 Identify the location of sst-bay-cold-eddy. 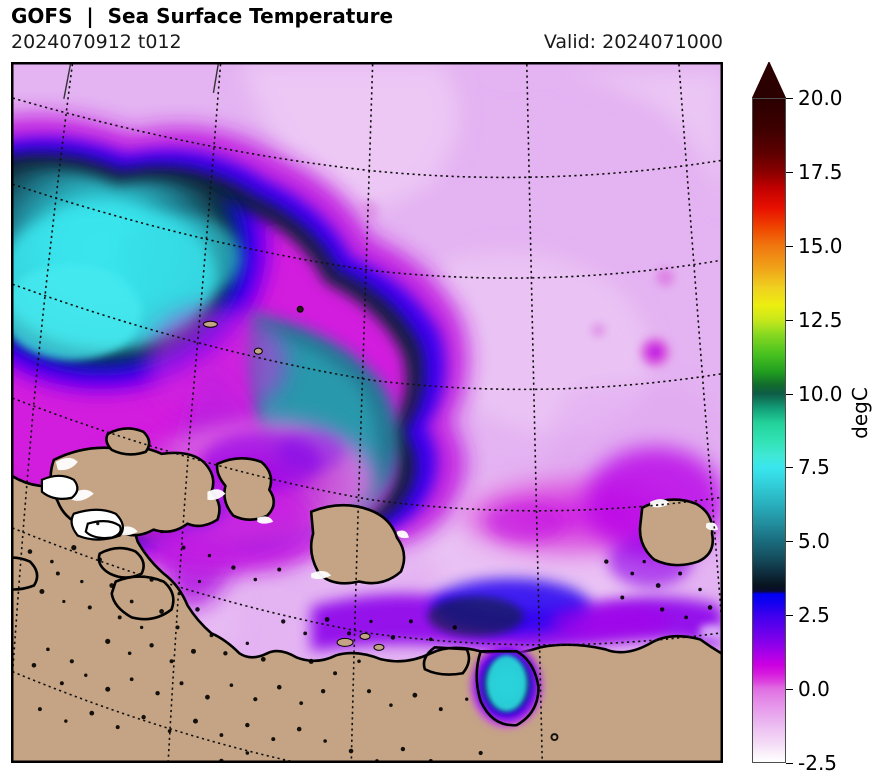
(506, 686).